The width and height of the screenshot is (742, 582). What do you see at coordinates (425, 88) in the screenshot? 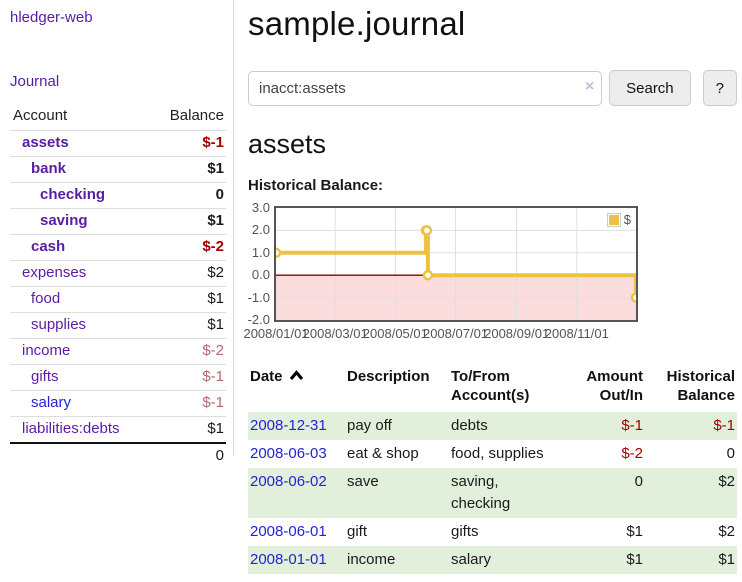
I see `search-input` at bounding box center [425, 88].